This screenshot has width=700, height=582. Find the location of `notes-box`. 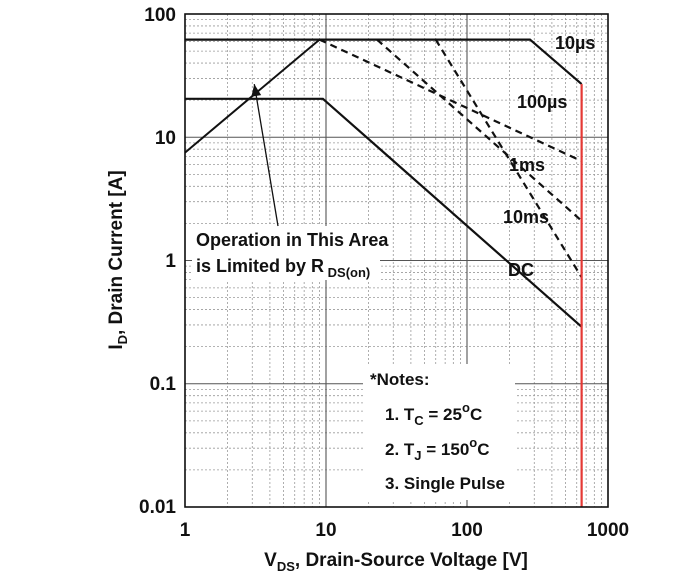

notes-box is located at coordinates (439, 432).